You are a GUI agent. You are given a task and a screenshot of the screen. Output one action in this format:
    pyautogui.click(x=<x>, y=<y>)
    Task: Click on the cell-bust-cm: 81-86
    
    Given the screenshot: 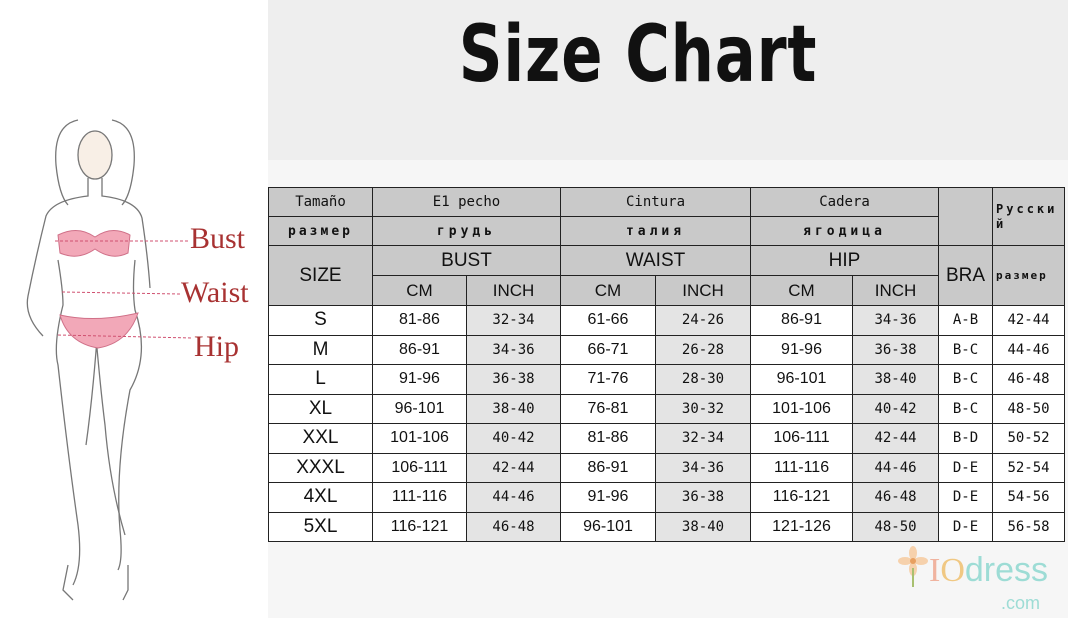 What is the action you would take?
    pyautogui.click(x=419, y=320)
    